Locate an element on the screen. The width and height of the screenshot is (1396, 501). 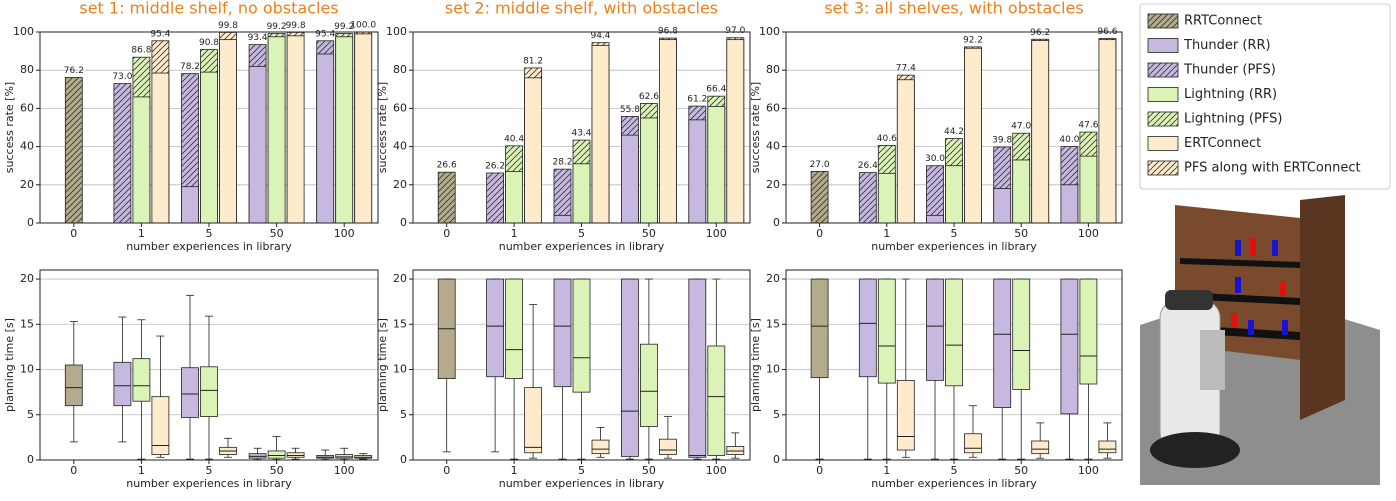
legend-label: ERTConnect is located at coordinates (1222, 143).